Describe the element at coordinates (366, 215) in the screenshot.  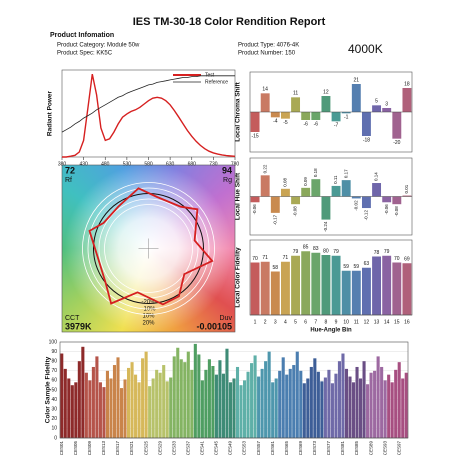
I see `value-label: -0.12` at that location.